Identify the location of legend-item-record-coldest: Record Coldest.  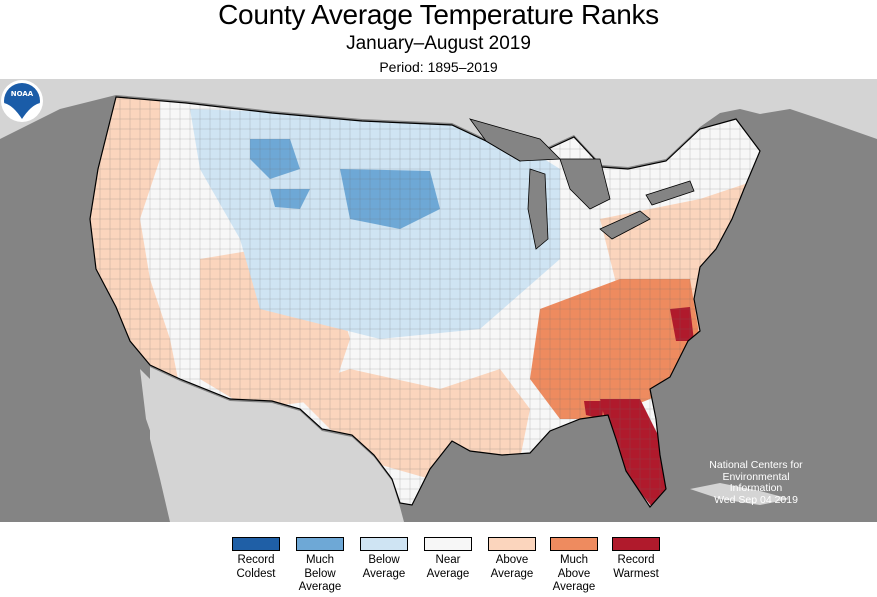
(256, 559).